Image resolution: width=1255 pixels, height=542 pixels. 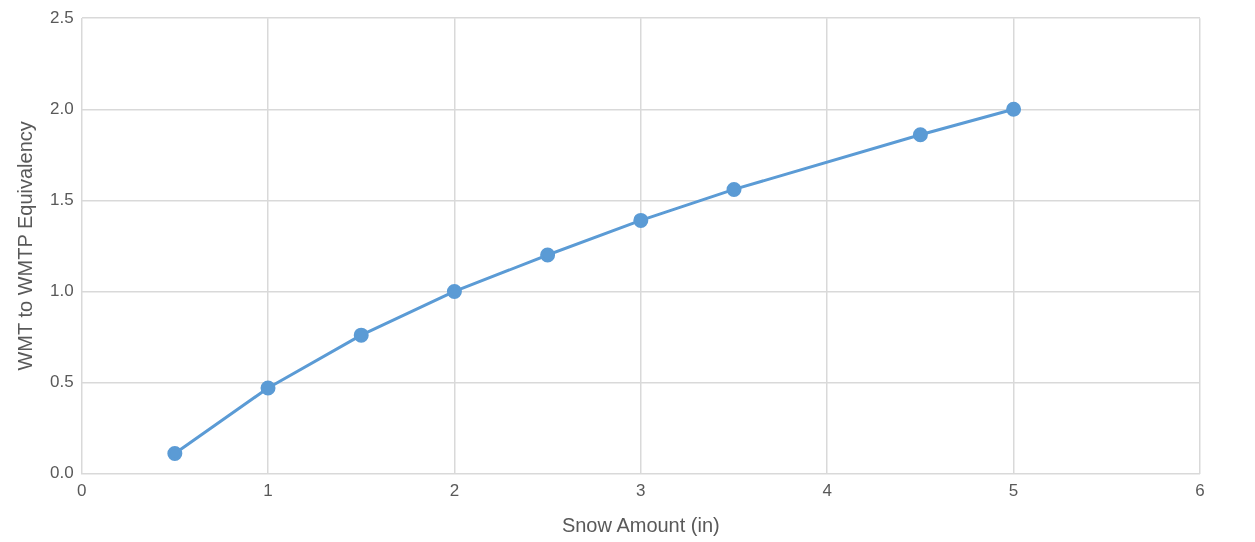 I want to click on y-tick-label: 0.5, so click(x=61, y=382).